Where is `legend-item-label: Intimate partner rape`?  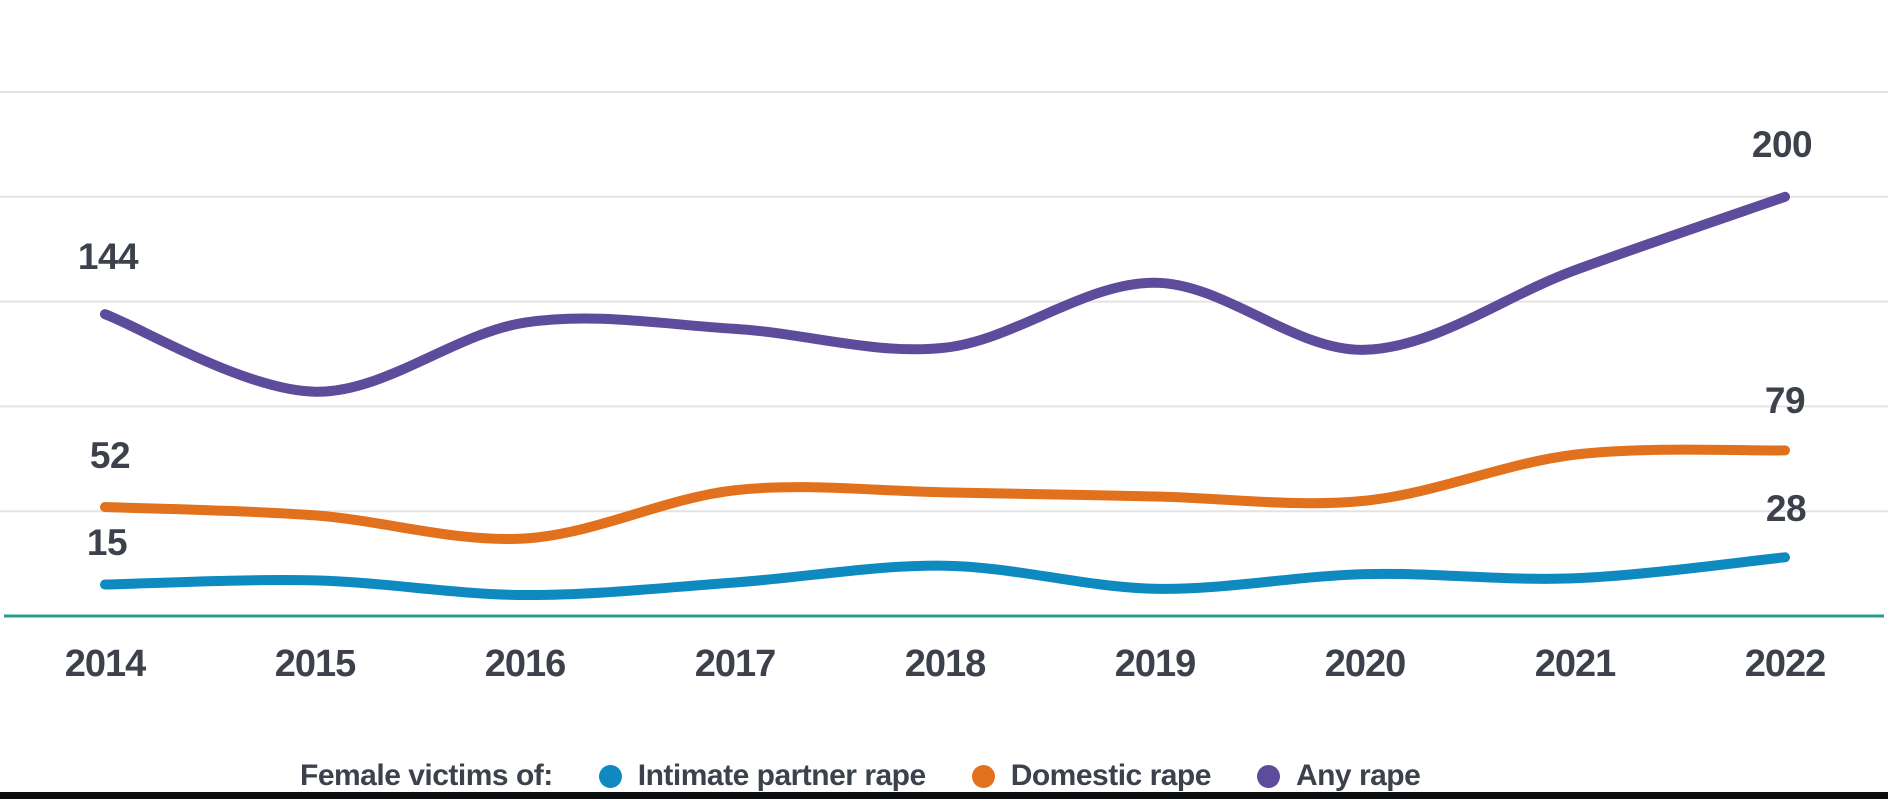
legend-item-label: Intimate partner rape is located at coordinates (781, 775).